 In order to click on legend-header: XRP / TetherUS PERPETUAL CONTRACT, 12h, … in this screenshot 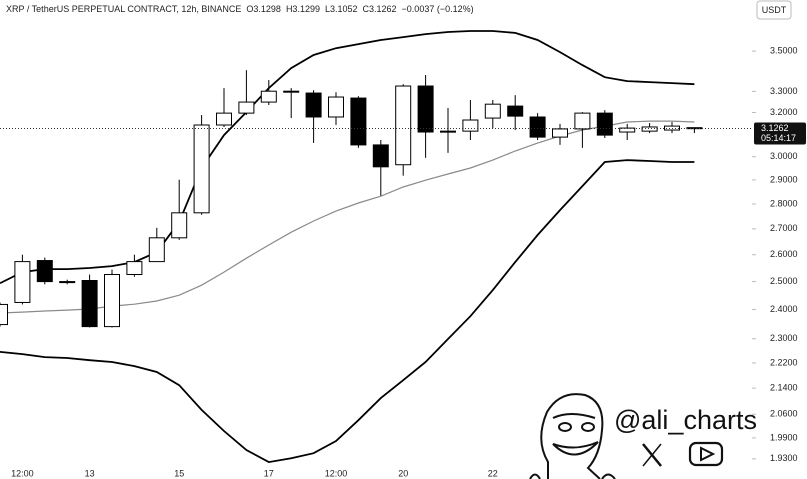, I will do `click(240, 9)`.